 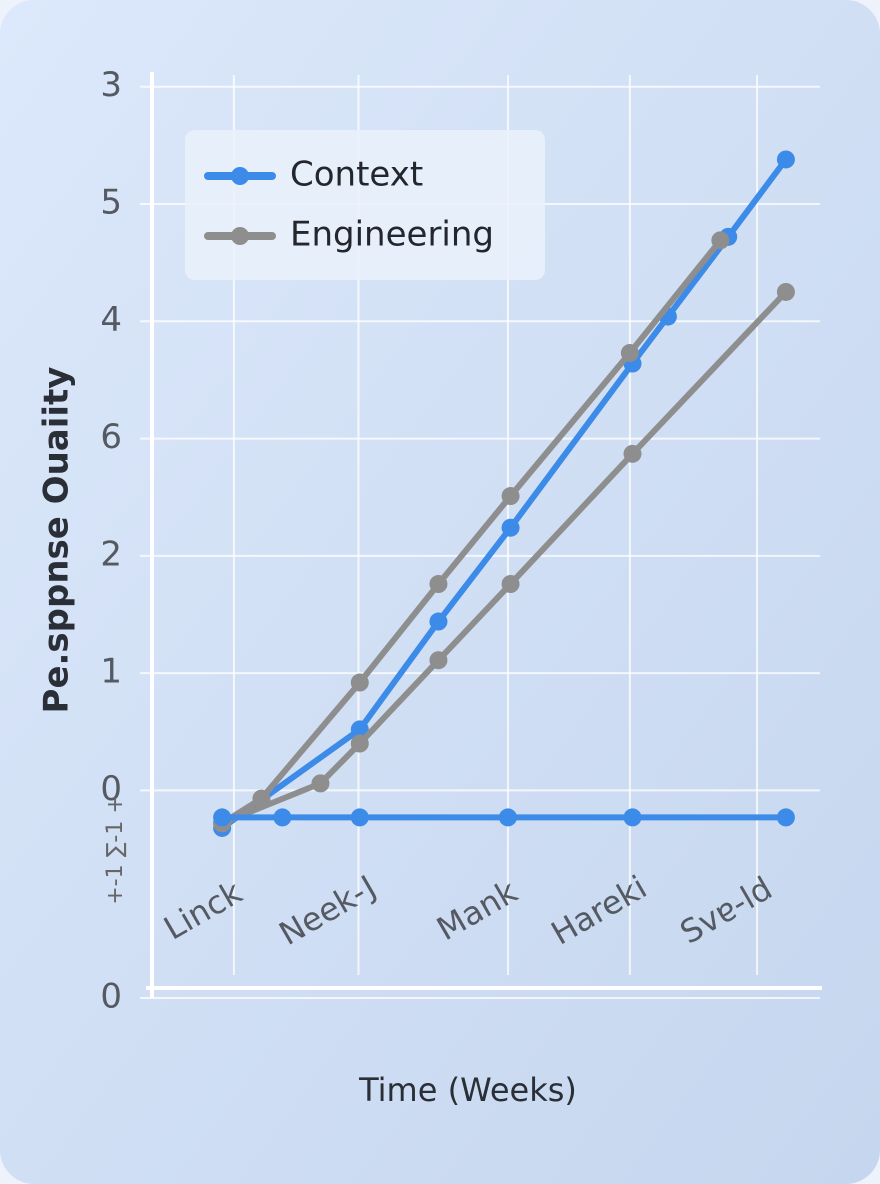 What do you see at coordinates (115, 850) in the screenshot?
I see `annotation: +-1 ∑-1 +` at bounding box center [115, 850].